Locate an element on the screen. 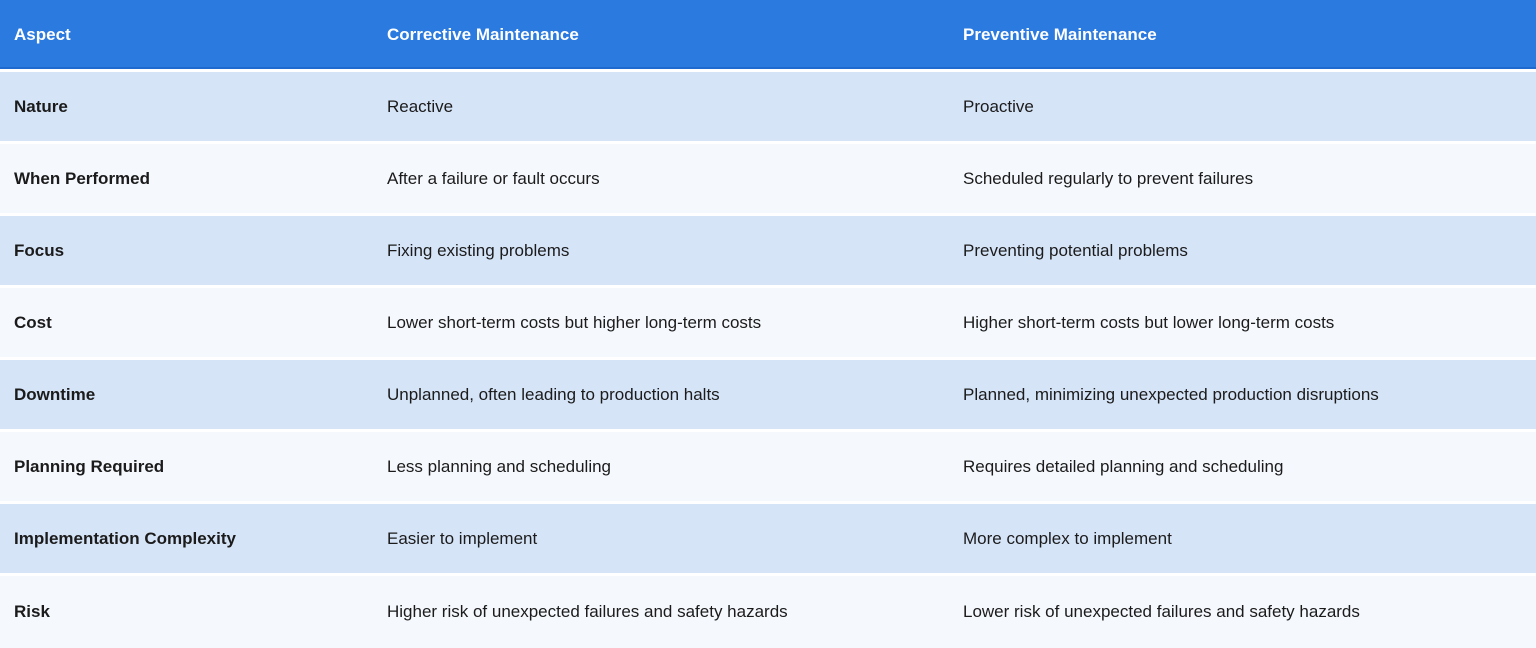 The image size is (1536, 648). corrective-cell: Reactive is located at coordinates (420, 106).